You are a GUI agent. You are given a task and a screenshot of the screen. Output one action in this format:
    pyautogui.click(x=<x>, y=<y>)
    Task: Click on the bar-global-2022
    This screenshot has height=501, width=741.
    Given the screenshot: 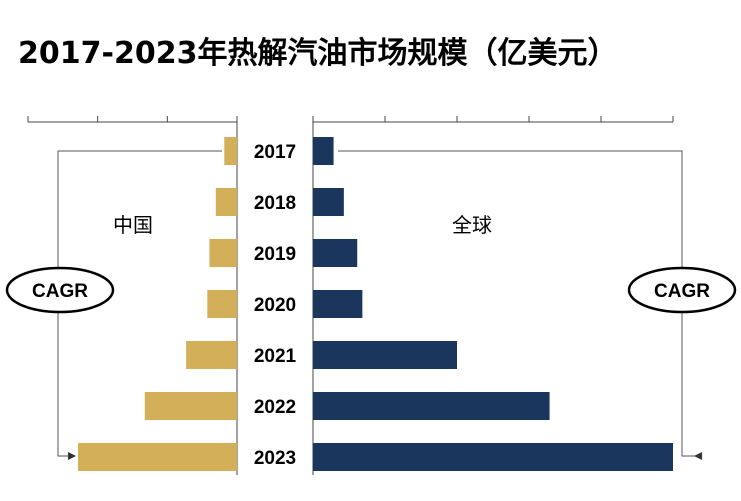 What is the action you would take?
    pyautogui.click(x=431, y=406)
    